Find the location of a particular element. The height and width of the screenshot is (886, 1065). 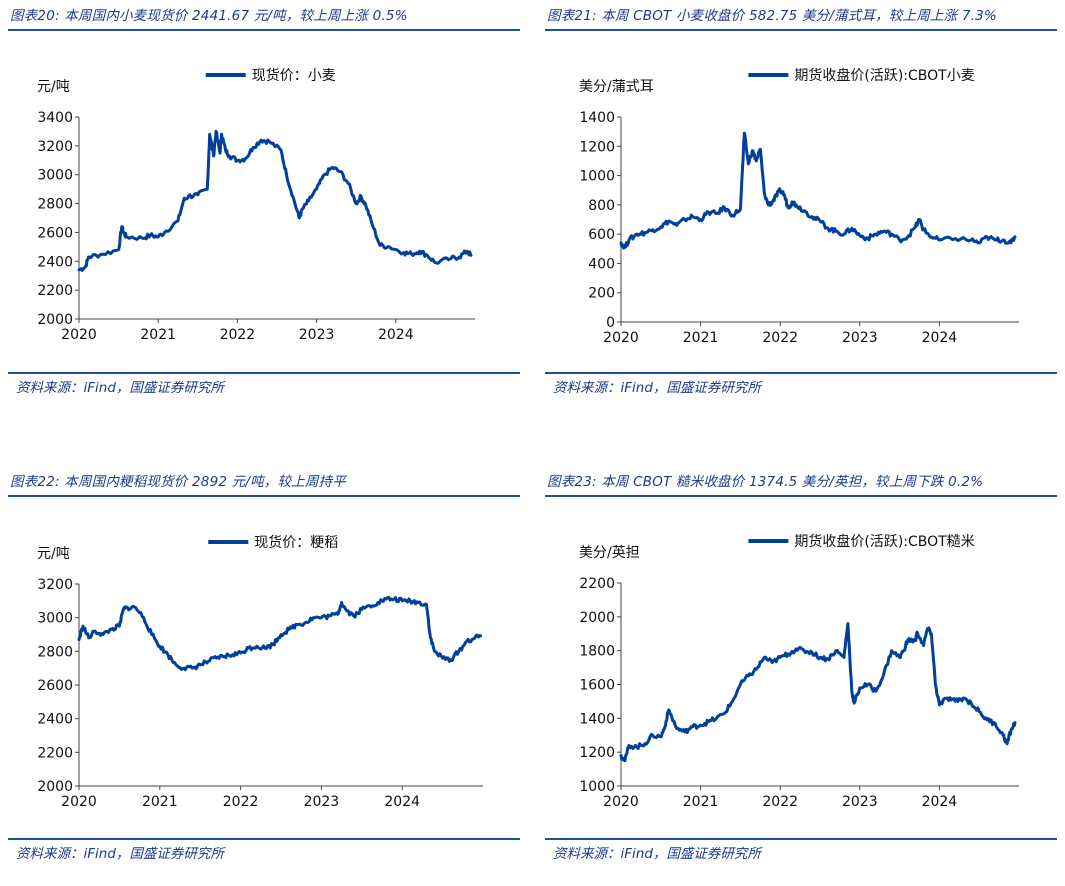

y-tick-label: 200 is located at coordinates (601, 294).